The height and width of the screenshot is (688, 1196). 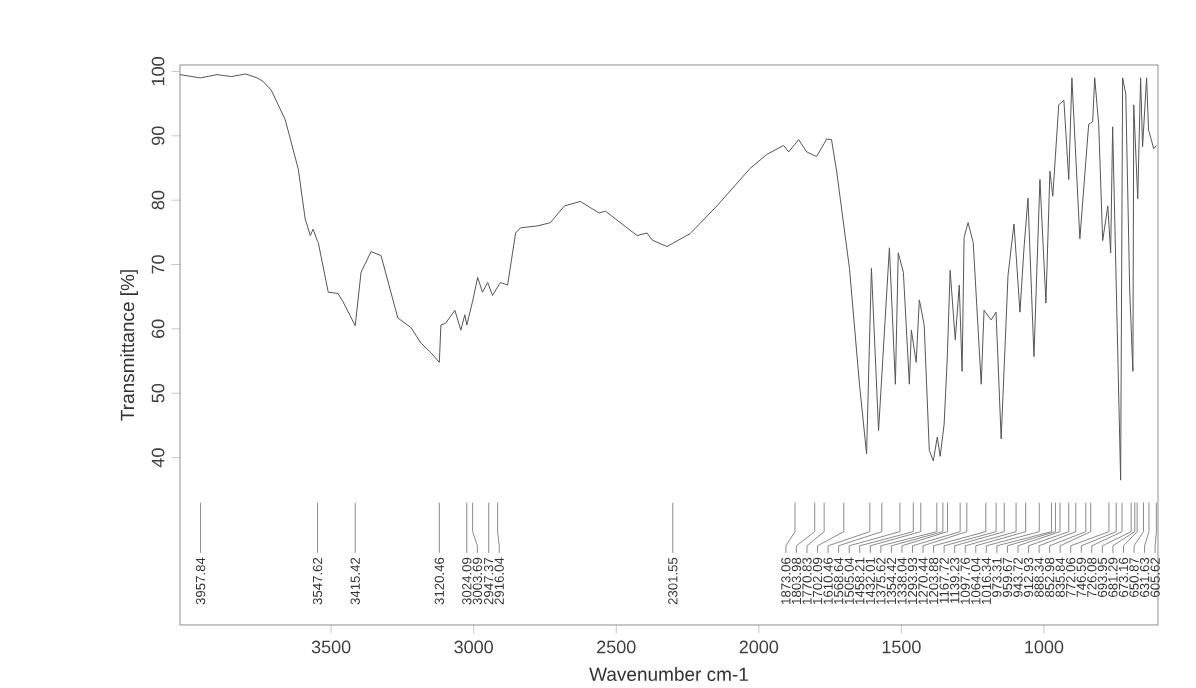 I want to click on annotation: 852.98, so click(x=1049, y=577).